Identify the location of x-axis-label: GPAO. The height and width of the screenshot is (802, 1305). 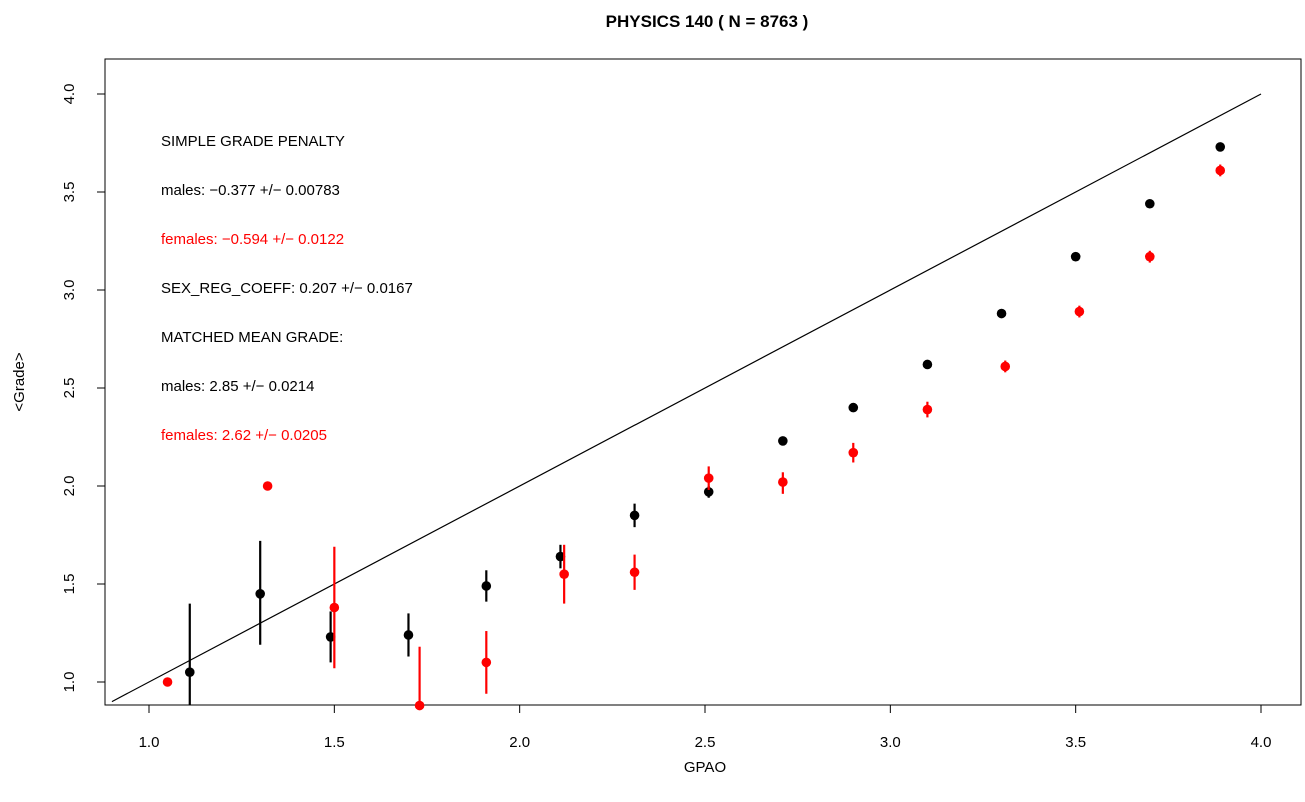
(705, 767).